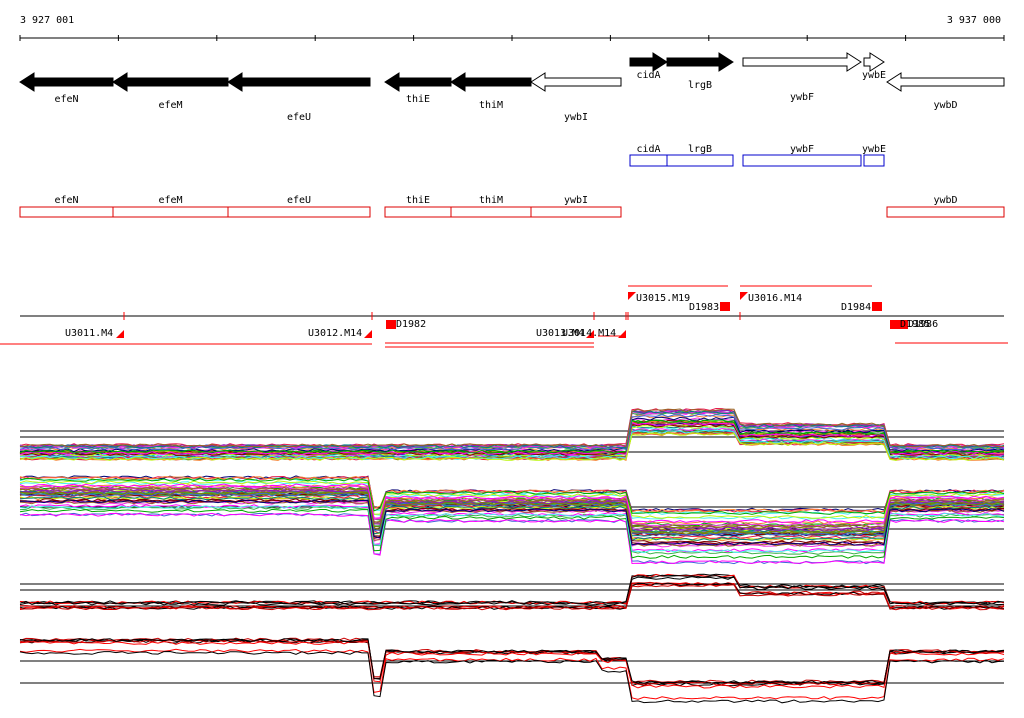 This screenshot has height=718, width=1024. What do you see at coordinates (945, 200) in the screenshot?
I see `red-label-ywbD: ywbD` at bounding box center [945, 200].